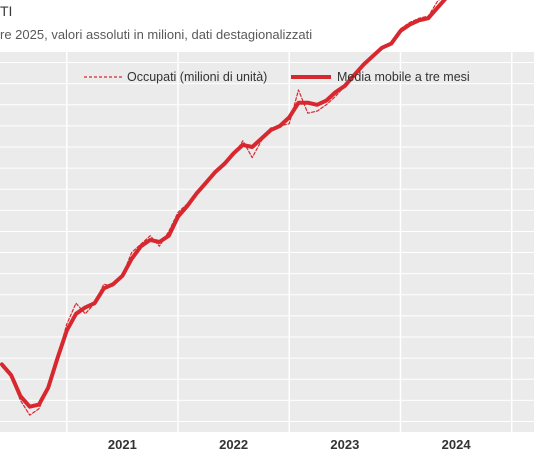  I want to click on legend-label-occupati: Occupati (milioni di unità), so click(197, 77).